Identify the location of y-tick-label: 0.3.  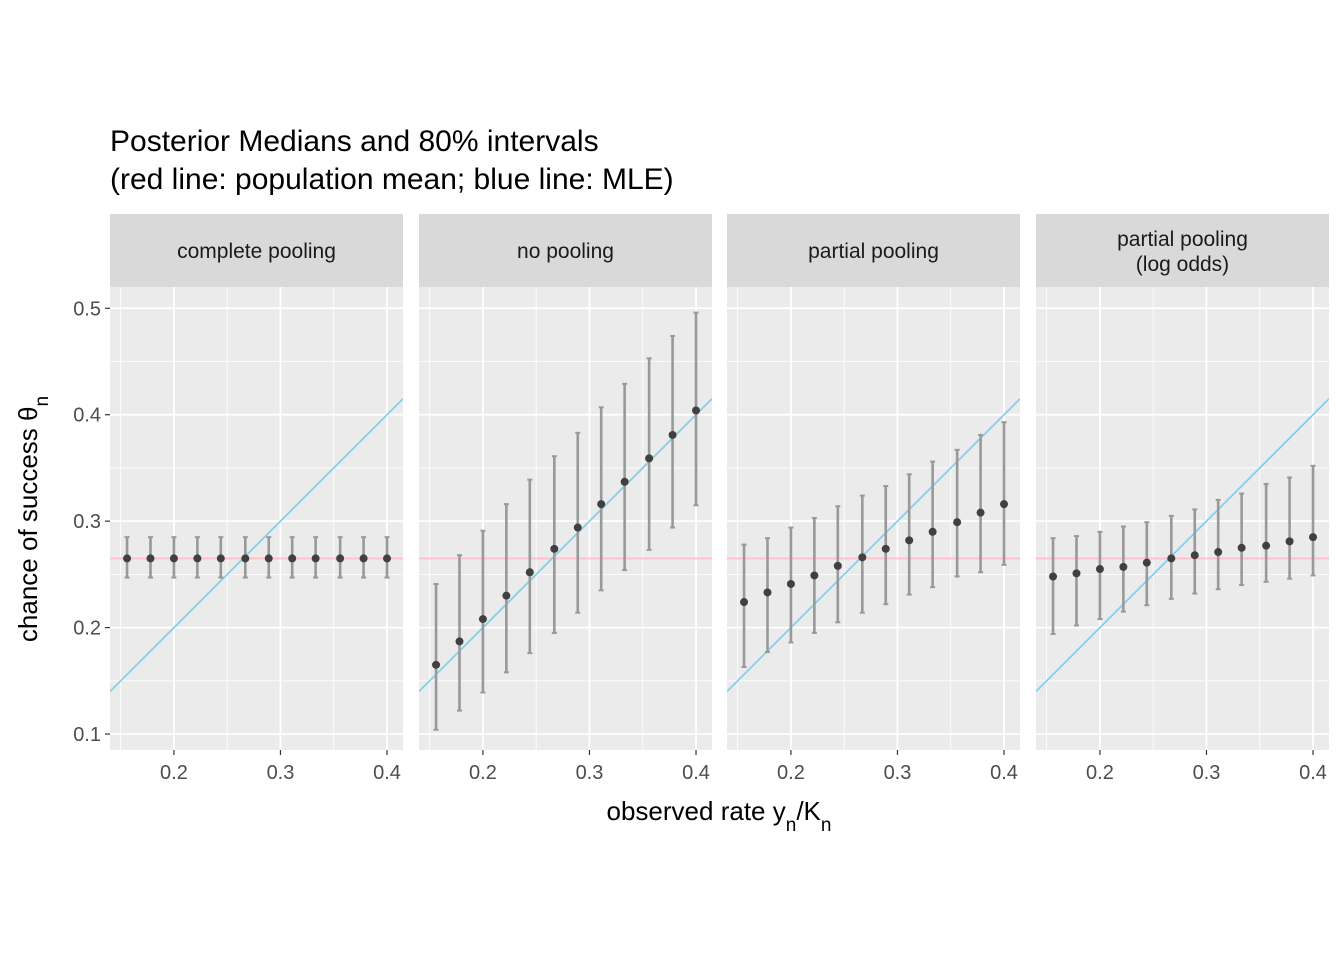
(87, 522).